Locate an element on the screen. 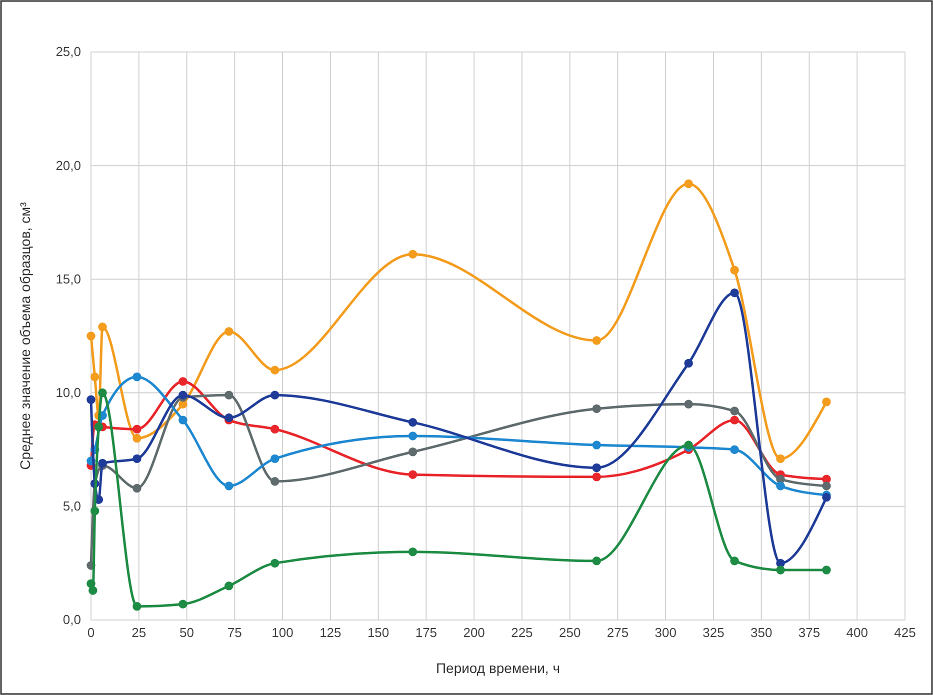  x-tick-label: 150 is located at coordinates (378, 632).